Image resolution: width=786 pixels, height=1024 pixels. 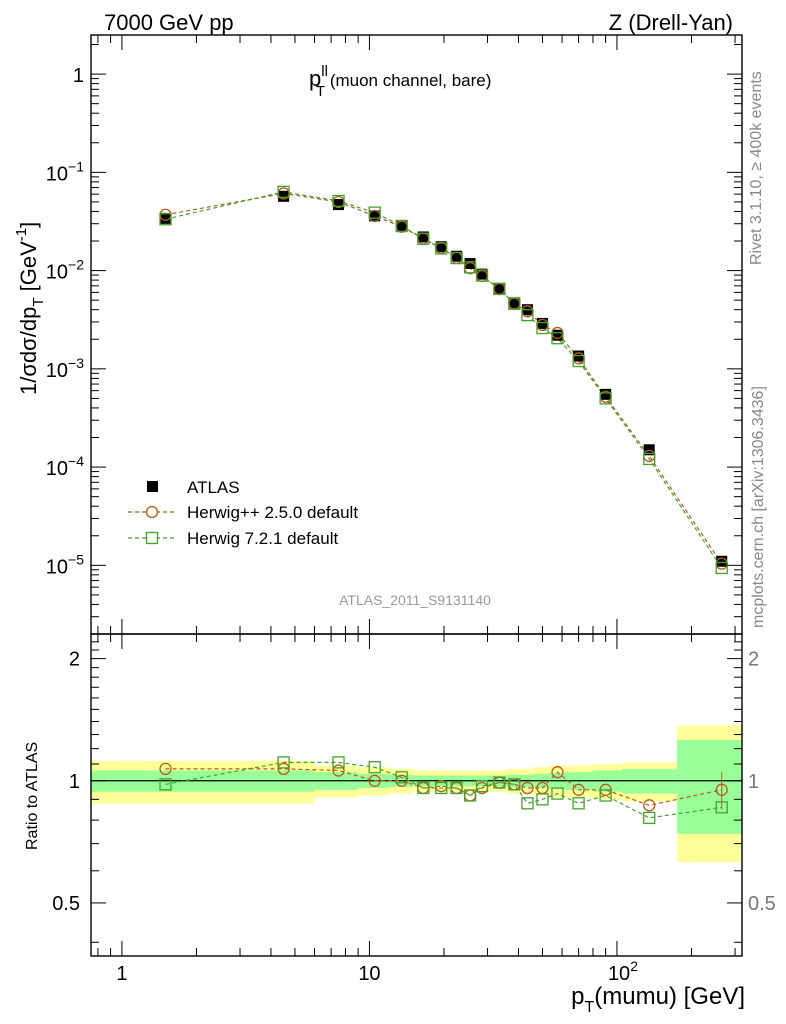 I want to click on ratio-y-tick-label-right: 1, so click(x=753, y=782).